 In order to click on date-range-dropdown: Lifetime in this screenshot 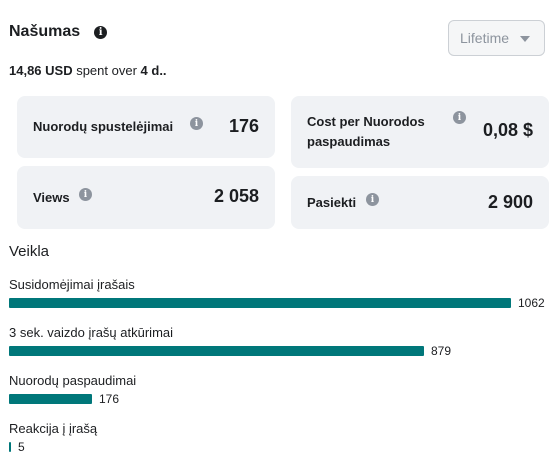, I will do `click(496, 38)`.